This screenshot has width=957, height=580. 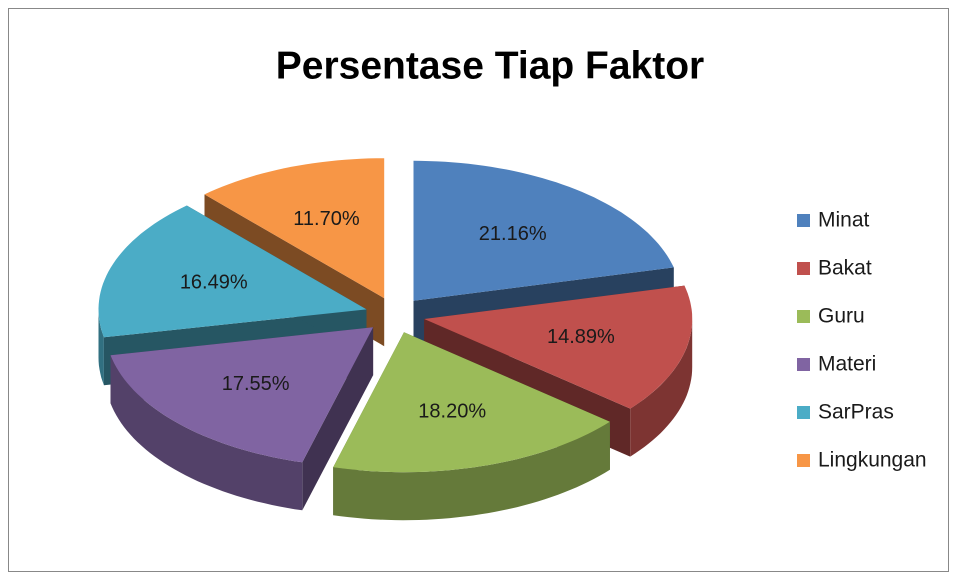 I want to click on data-label: 21.16%, so click(x=513, y=234).